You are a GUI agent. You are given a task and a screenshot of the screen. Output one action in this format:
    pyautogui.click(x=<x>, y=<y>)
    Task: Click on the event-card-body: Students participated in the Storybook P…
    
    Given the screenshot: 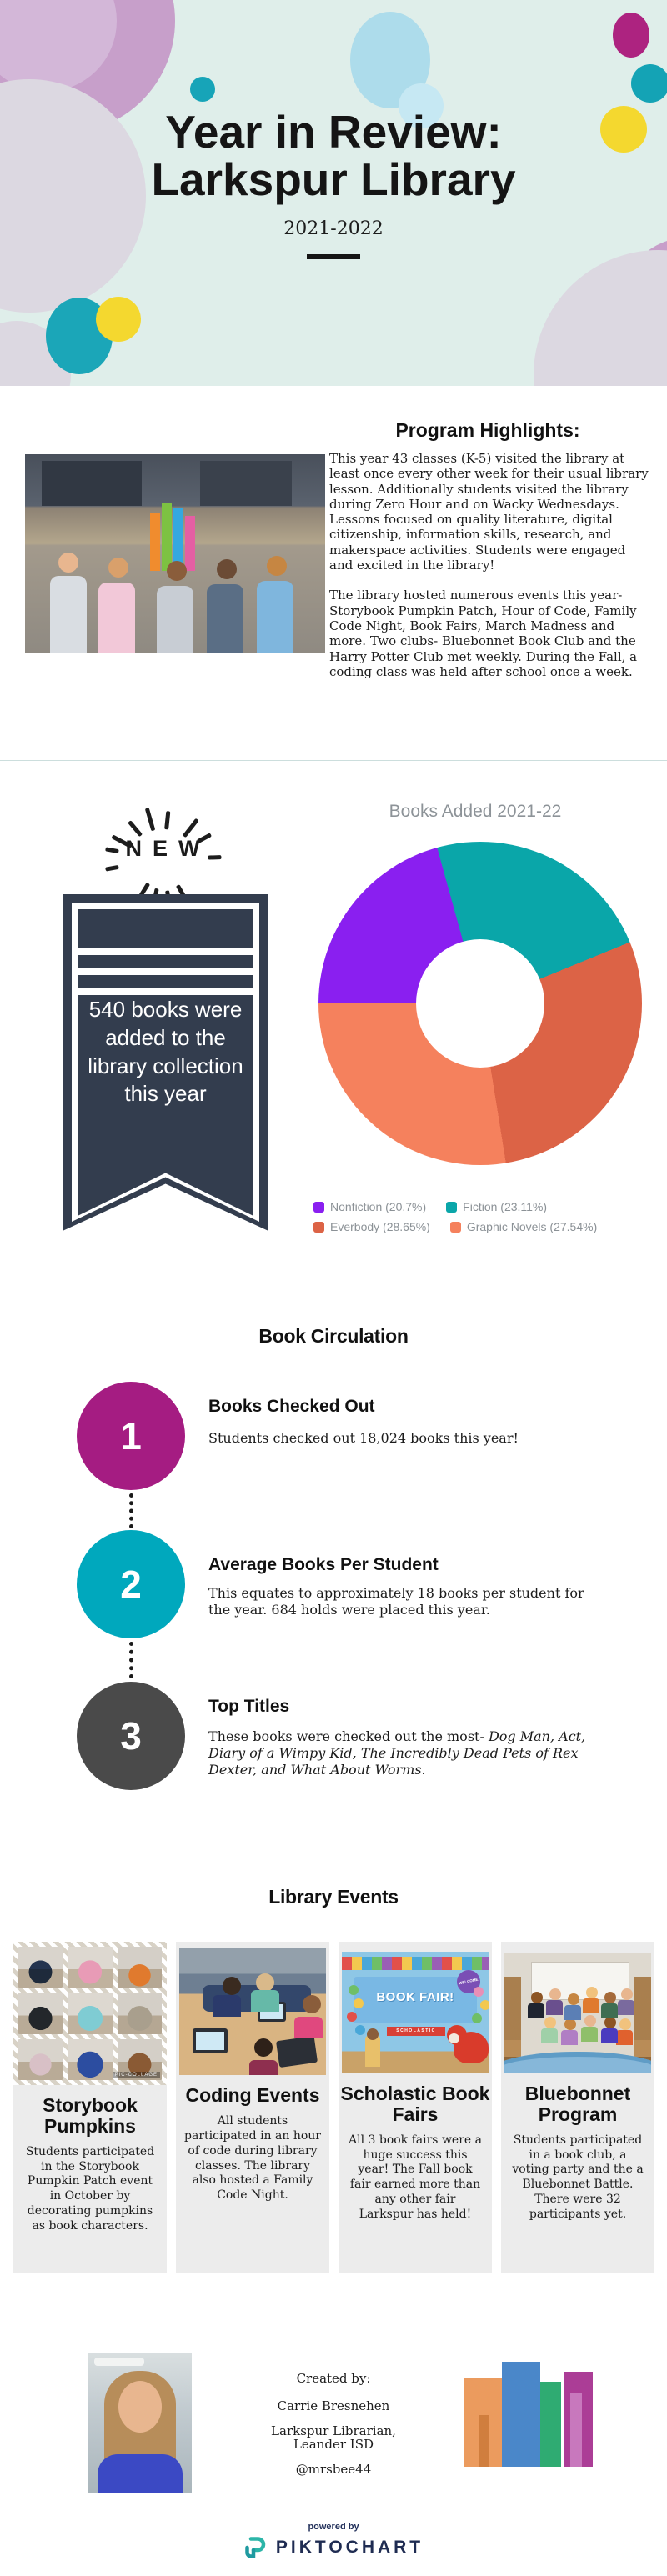 What is the action you would take?
    pyautogui.click(x=90, y=2189)
    